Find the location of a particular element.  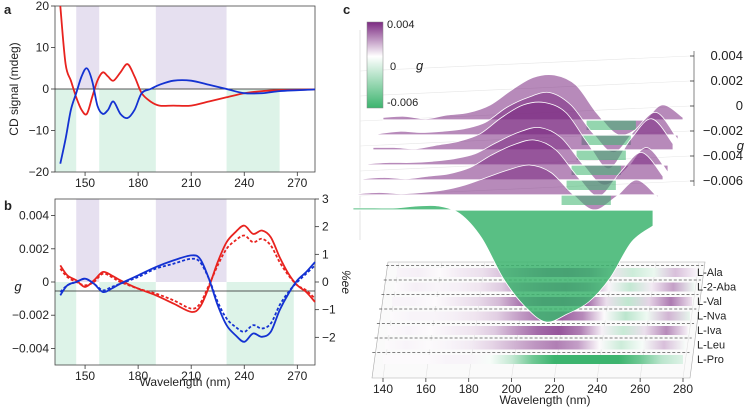

strip-L-Pro is located at coordinates (533, 359).